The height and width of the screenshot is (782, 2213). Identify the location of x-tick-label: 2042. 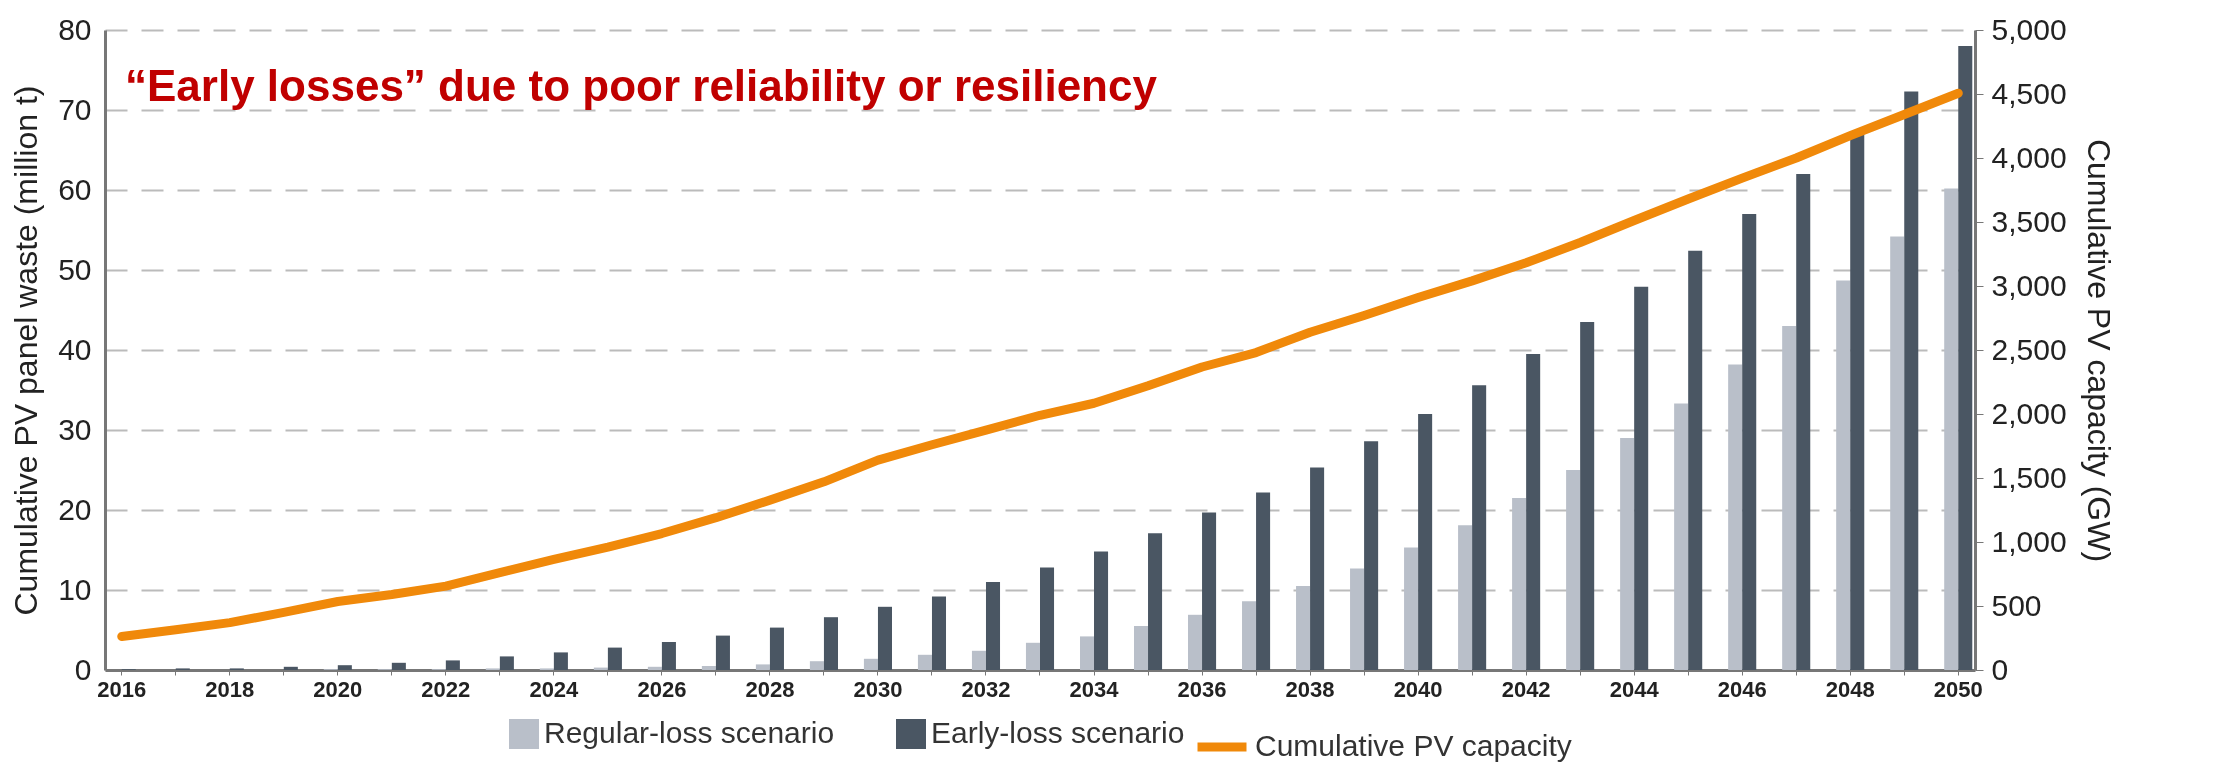
(1526, 689).